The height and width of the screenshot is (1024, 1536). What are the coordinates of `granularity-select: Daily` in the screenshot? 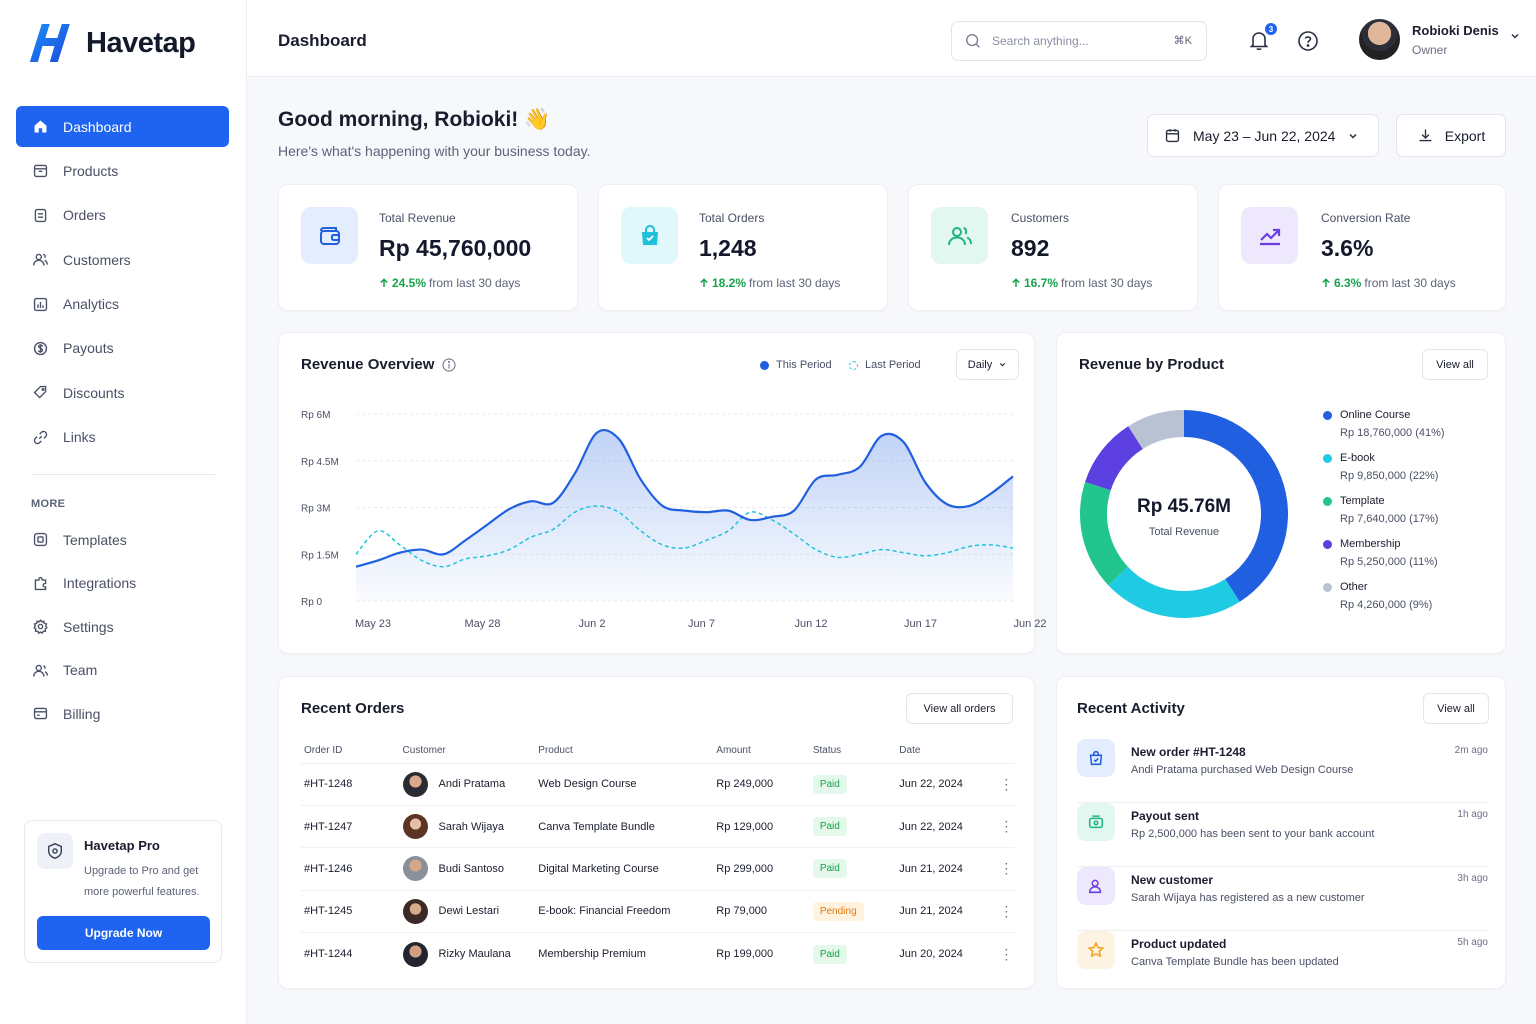 It's located at (987, 364).